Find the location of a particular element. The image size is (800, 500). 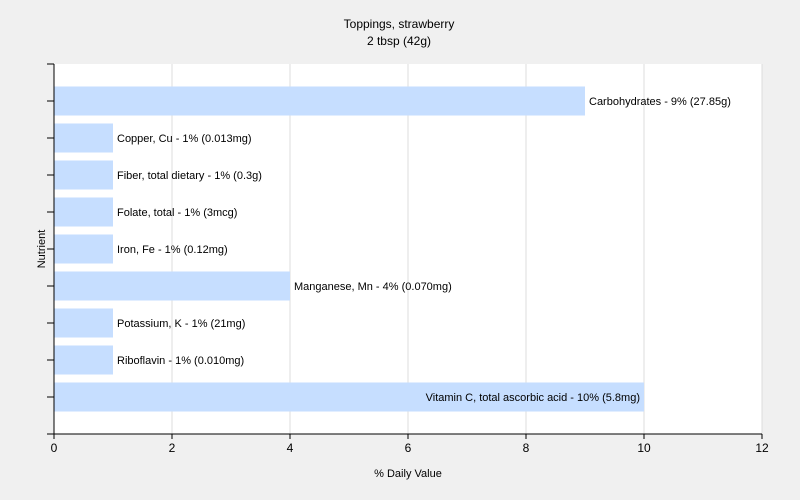

data-label: Carbohydrates - 9% (27.85g) is located at coordinates (660, 102).